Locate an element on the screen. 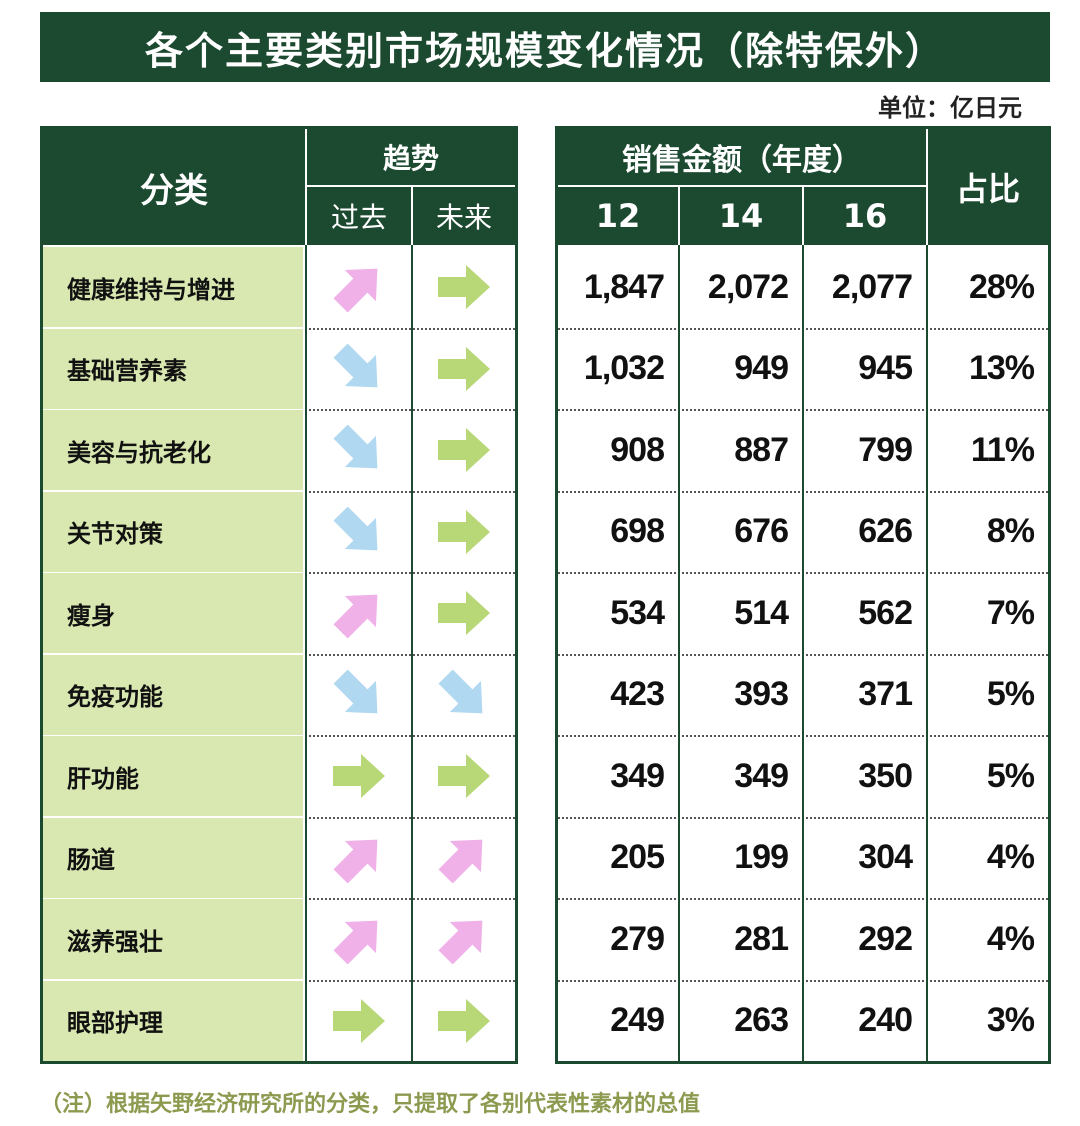 Image resolution: width=1080 pixels, height=1126 pixels. sales-2014-cell: 949 is located at coordinates (761, 368).